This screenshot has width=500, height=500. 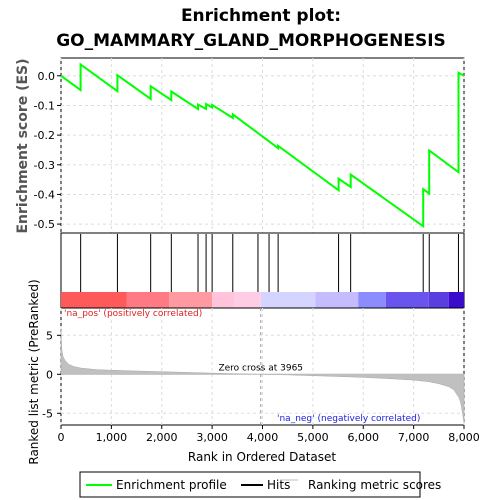 I want to click on zero-cross-label: Zero cross at 3965, so click(x=260, y=368).